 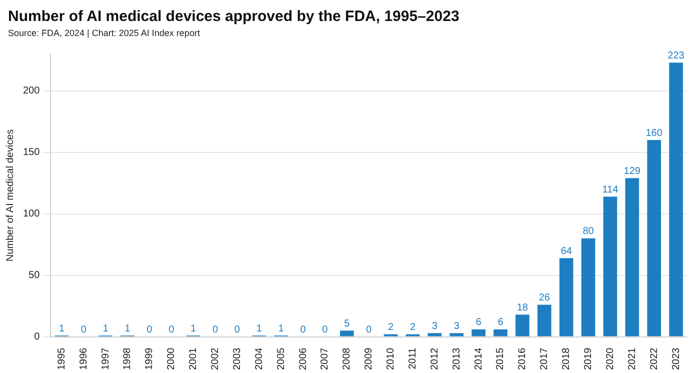 What do you see at coordinates (676, 56) in the screenshot?
I see `data-label: 223` at bounding box center [676, 56].